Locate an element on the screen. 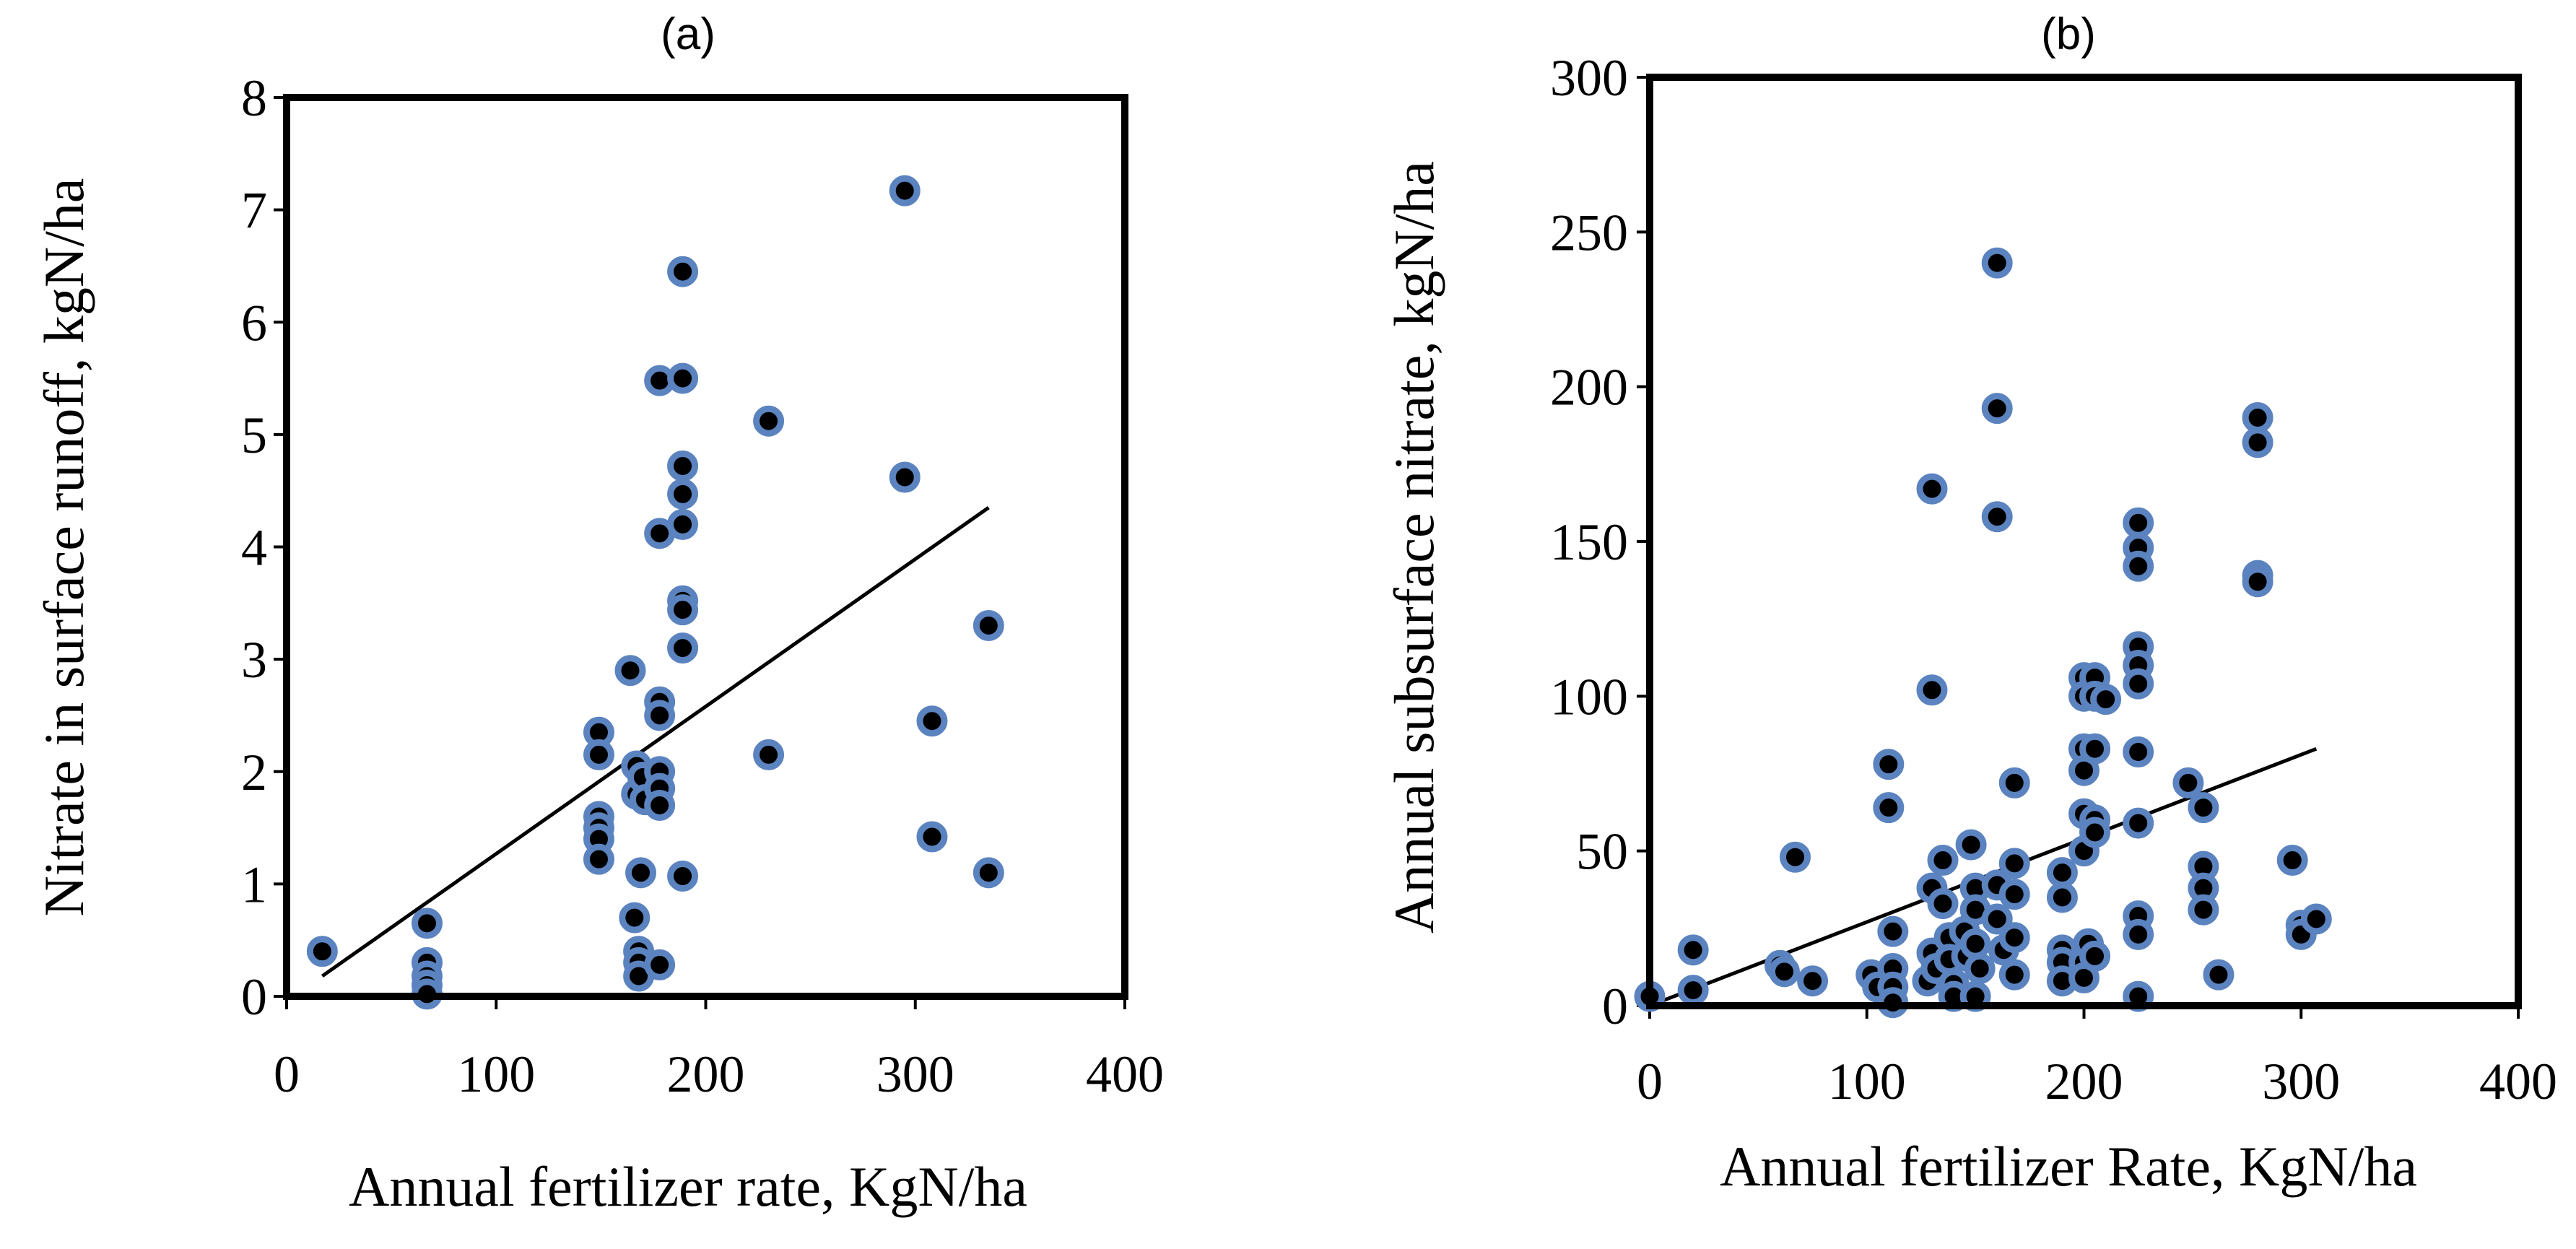 The width and height of the screenshot is (2576, 1249). panel-b-y-tick-label: 300 is located at coordinates (1589, 78).